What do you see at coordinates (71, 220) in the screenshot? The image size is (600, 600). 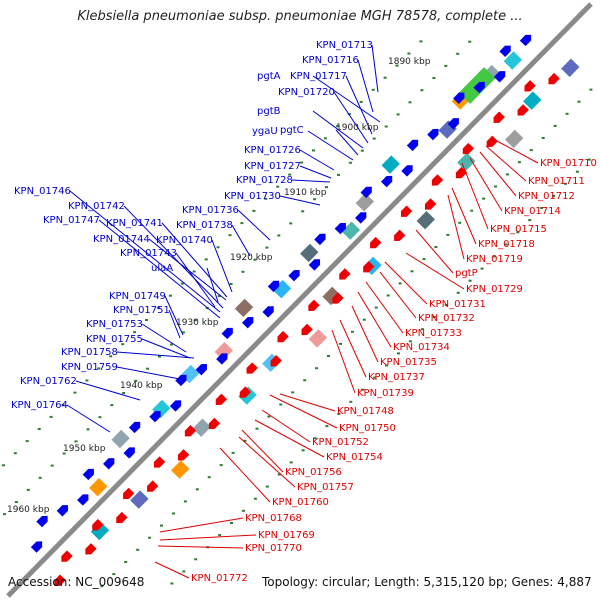 I see `forward-gene-label: KPN_01747` at bounding box center [71, 220].